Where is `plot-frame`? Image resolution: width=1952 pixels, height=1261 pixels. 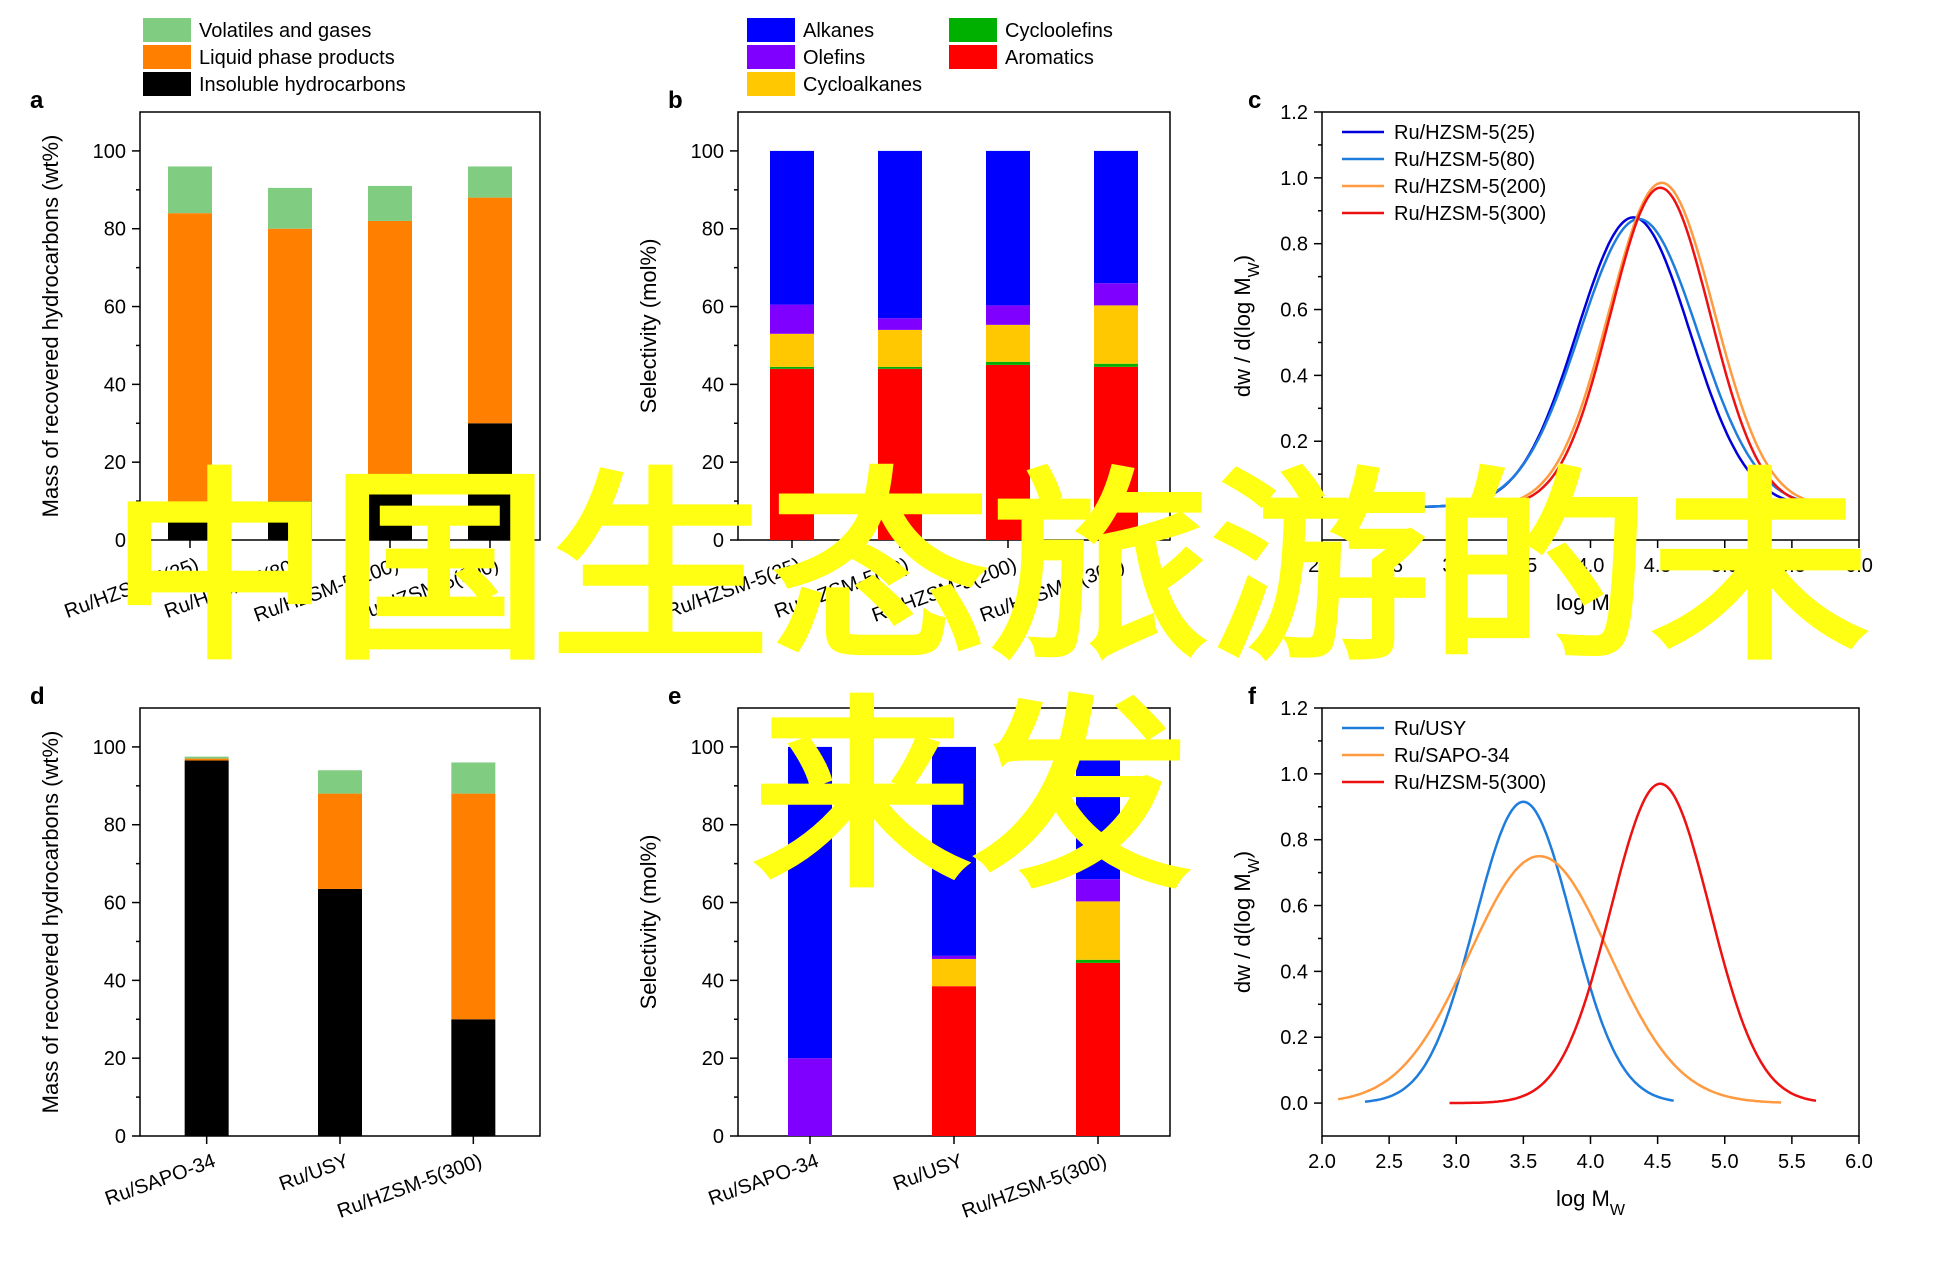
plot-frame is located at coordinates (954, 326).